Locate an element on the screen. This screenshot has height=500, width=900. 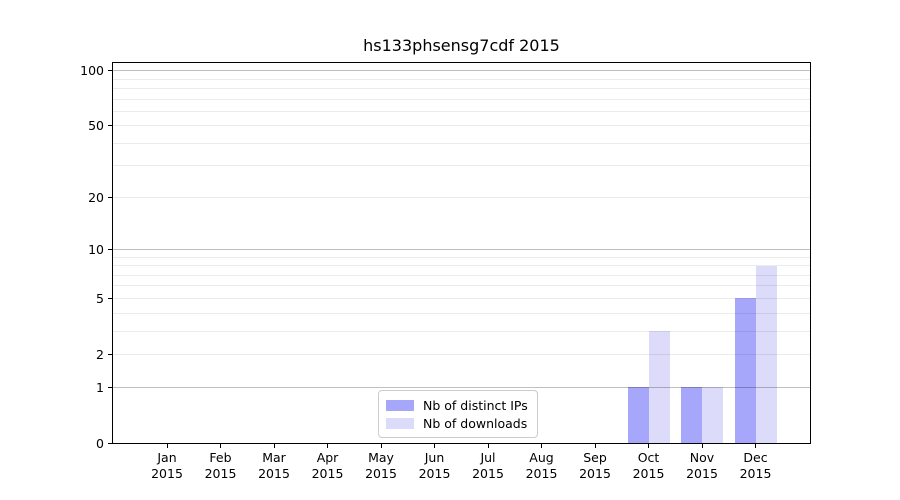
bar-nb-of-distinct-ips-oct is located at coordinates (638, 415).